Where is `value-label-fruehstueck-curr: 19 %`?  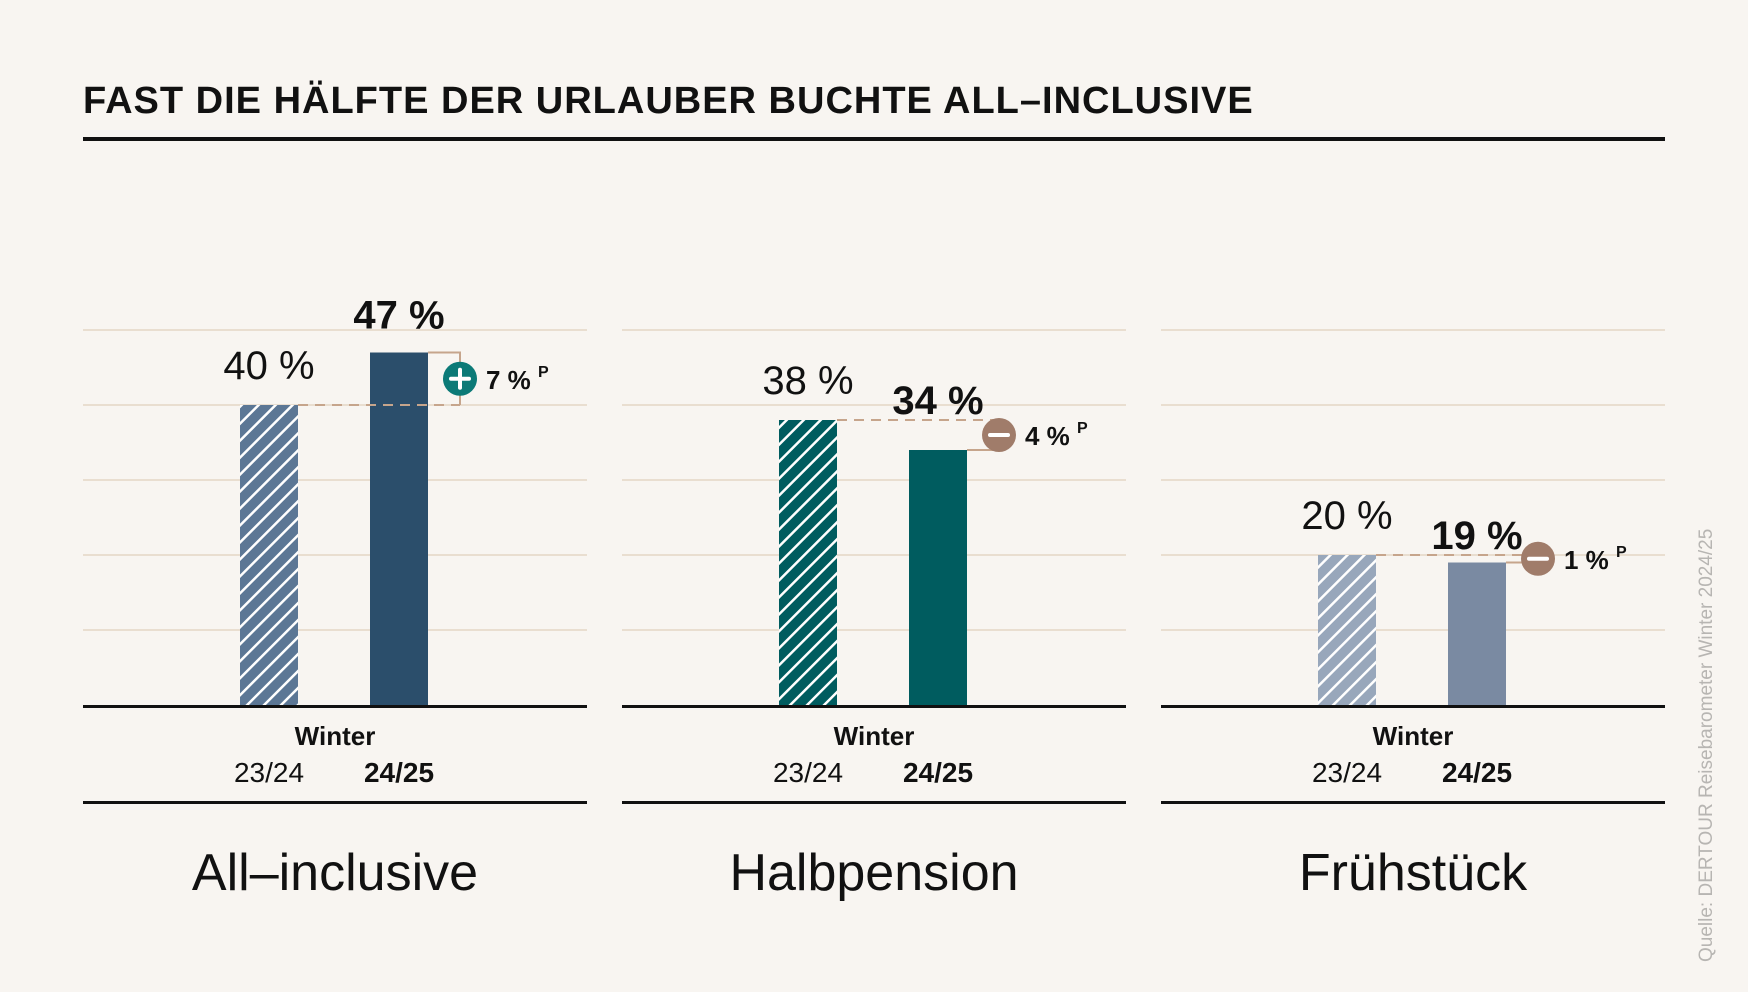
value-label-fruehstueck-curr: 19 % is located at coordinates (1476, 536).